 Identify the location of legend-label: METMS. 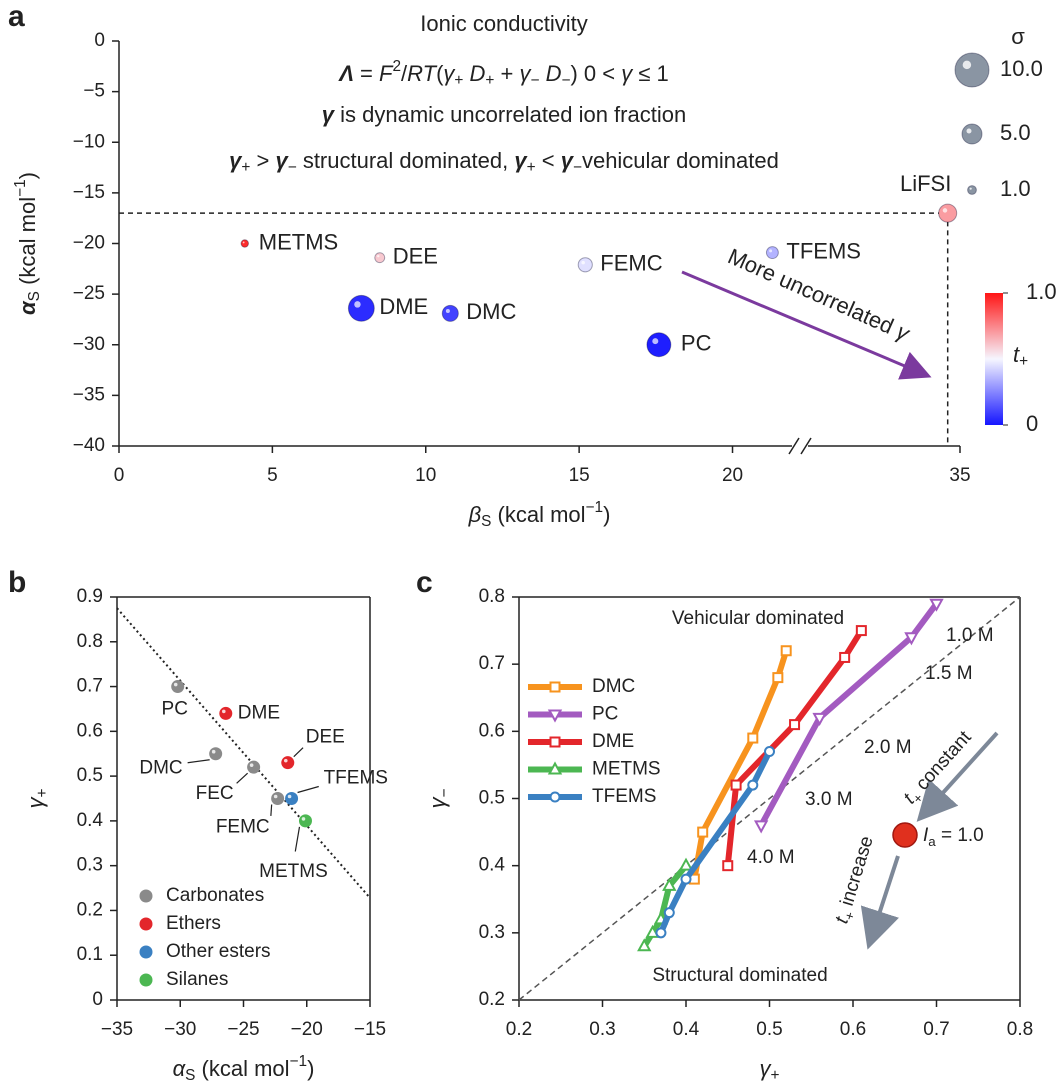
(626, 769).